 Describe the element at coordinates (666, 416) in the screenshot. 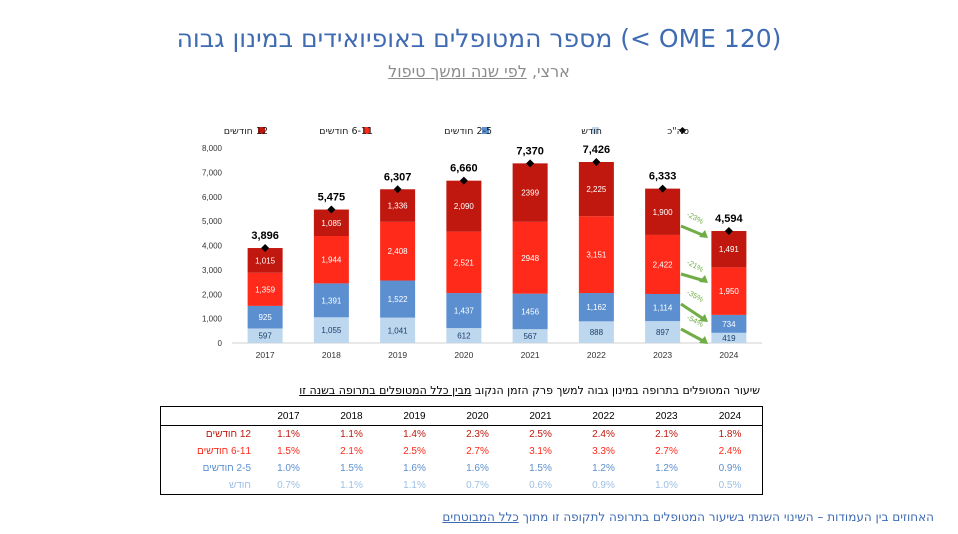

I see `table-year-header: 2023` at that location.